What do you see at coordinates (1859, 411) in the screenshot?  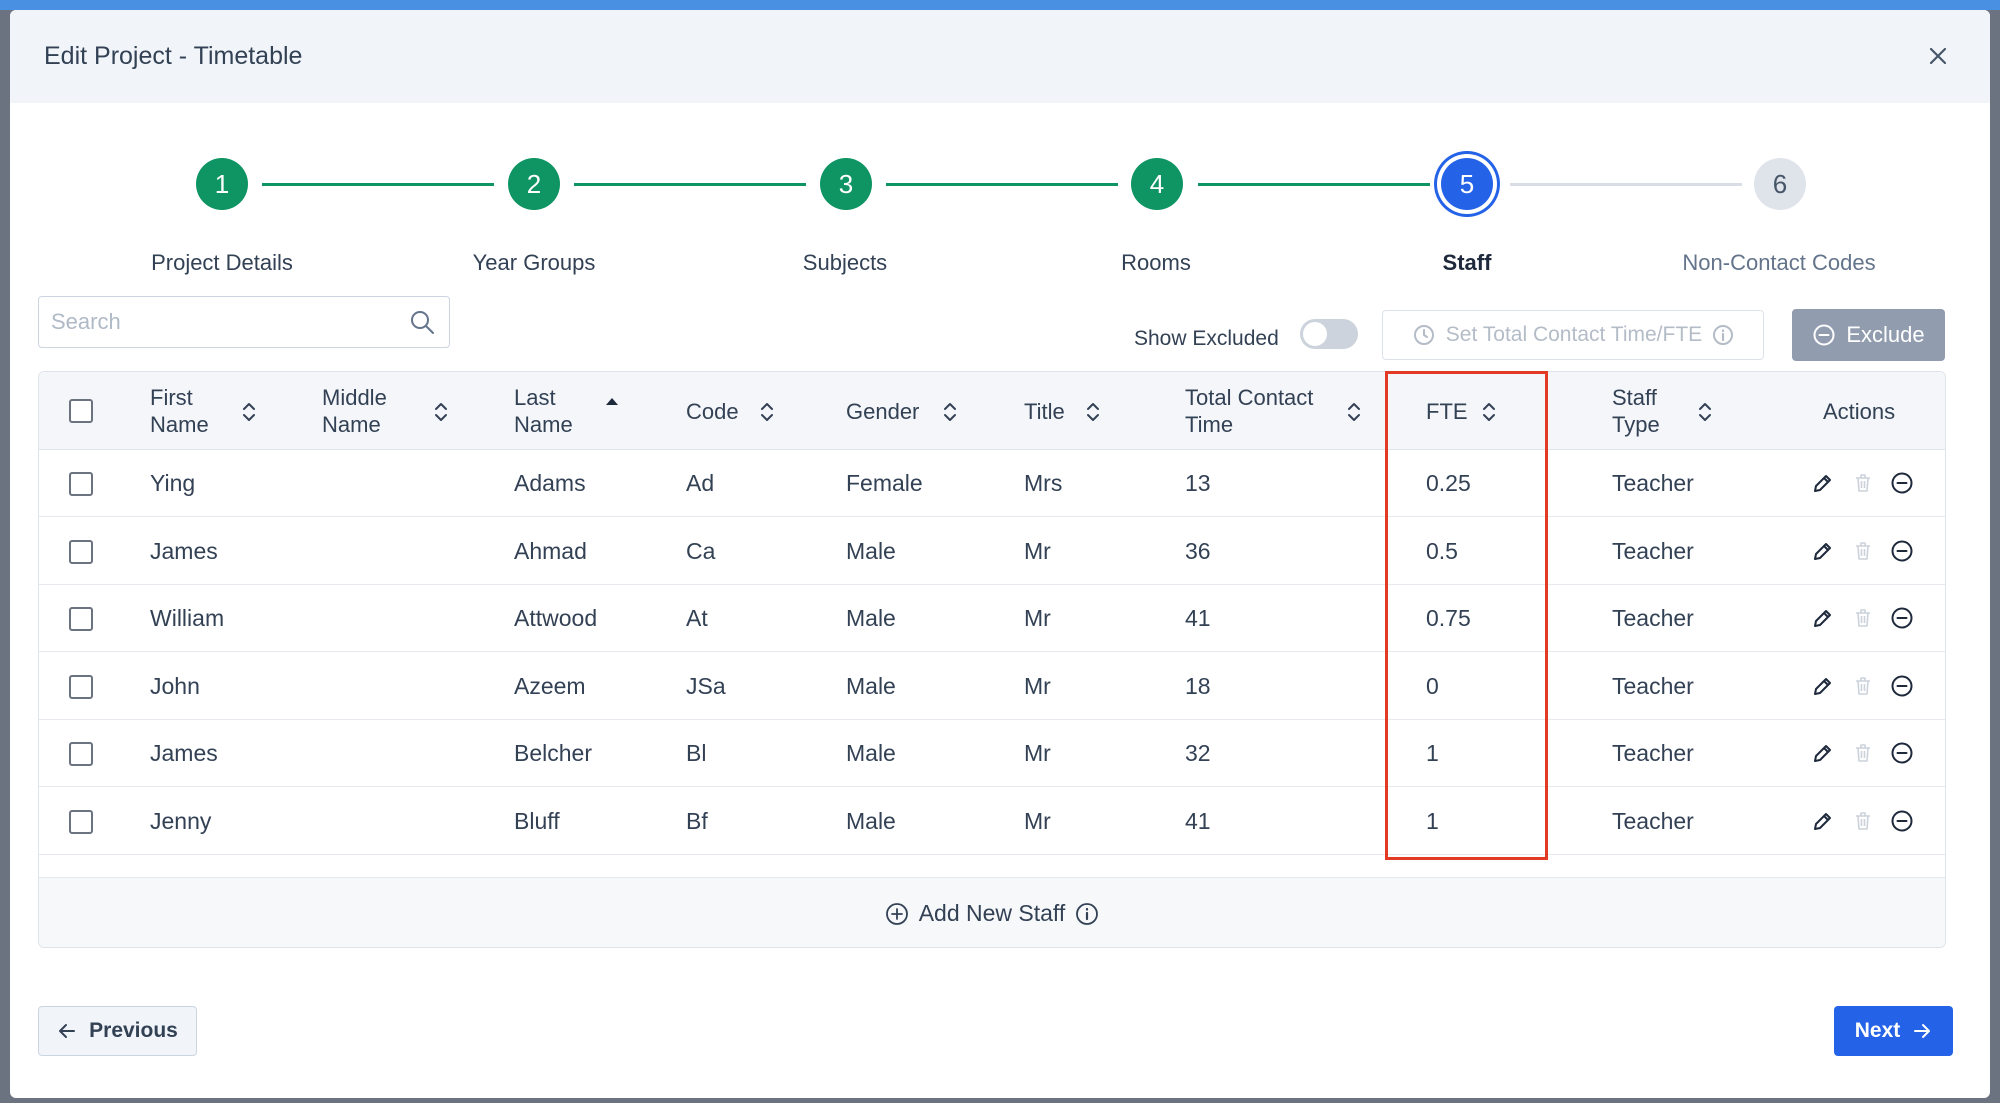 I see `column-header-actions: Actions` at bounding box center [1859, 411].